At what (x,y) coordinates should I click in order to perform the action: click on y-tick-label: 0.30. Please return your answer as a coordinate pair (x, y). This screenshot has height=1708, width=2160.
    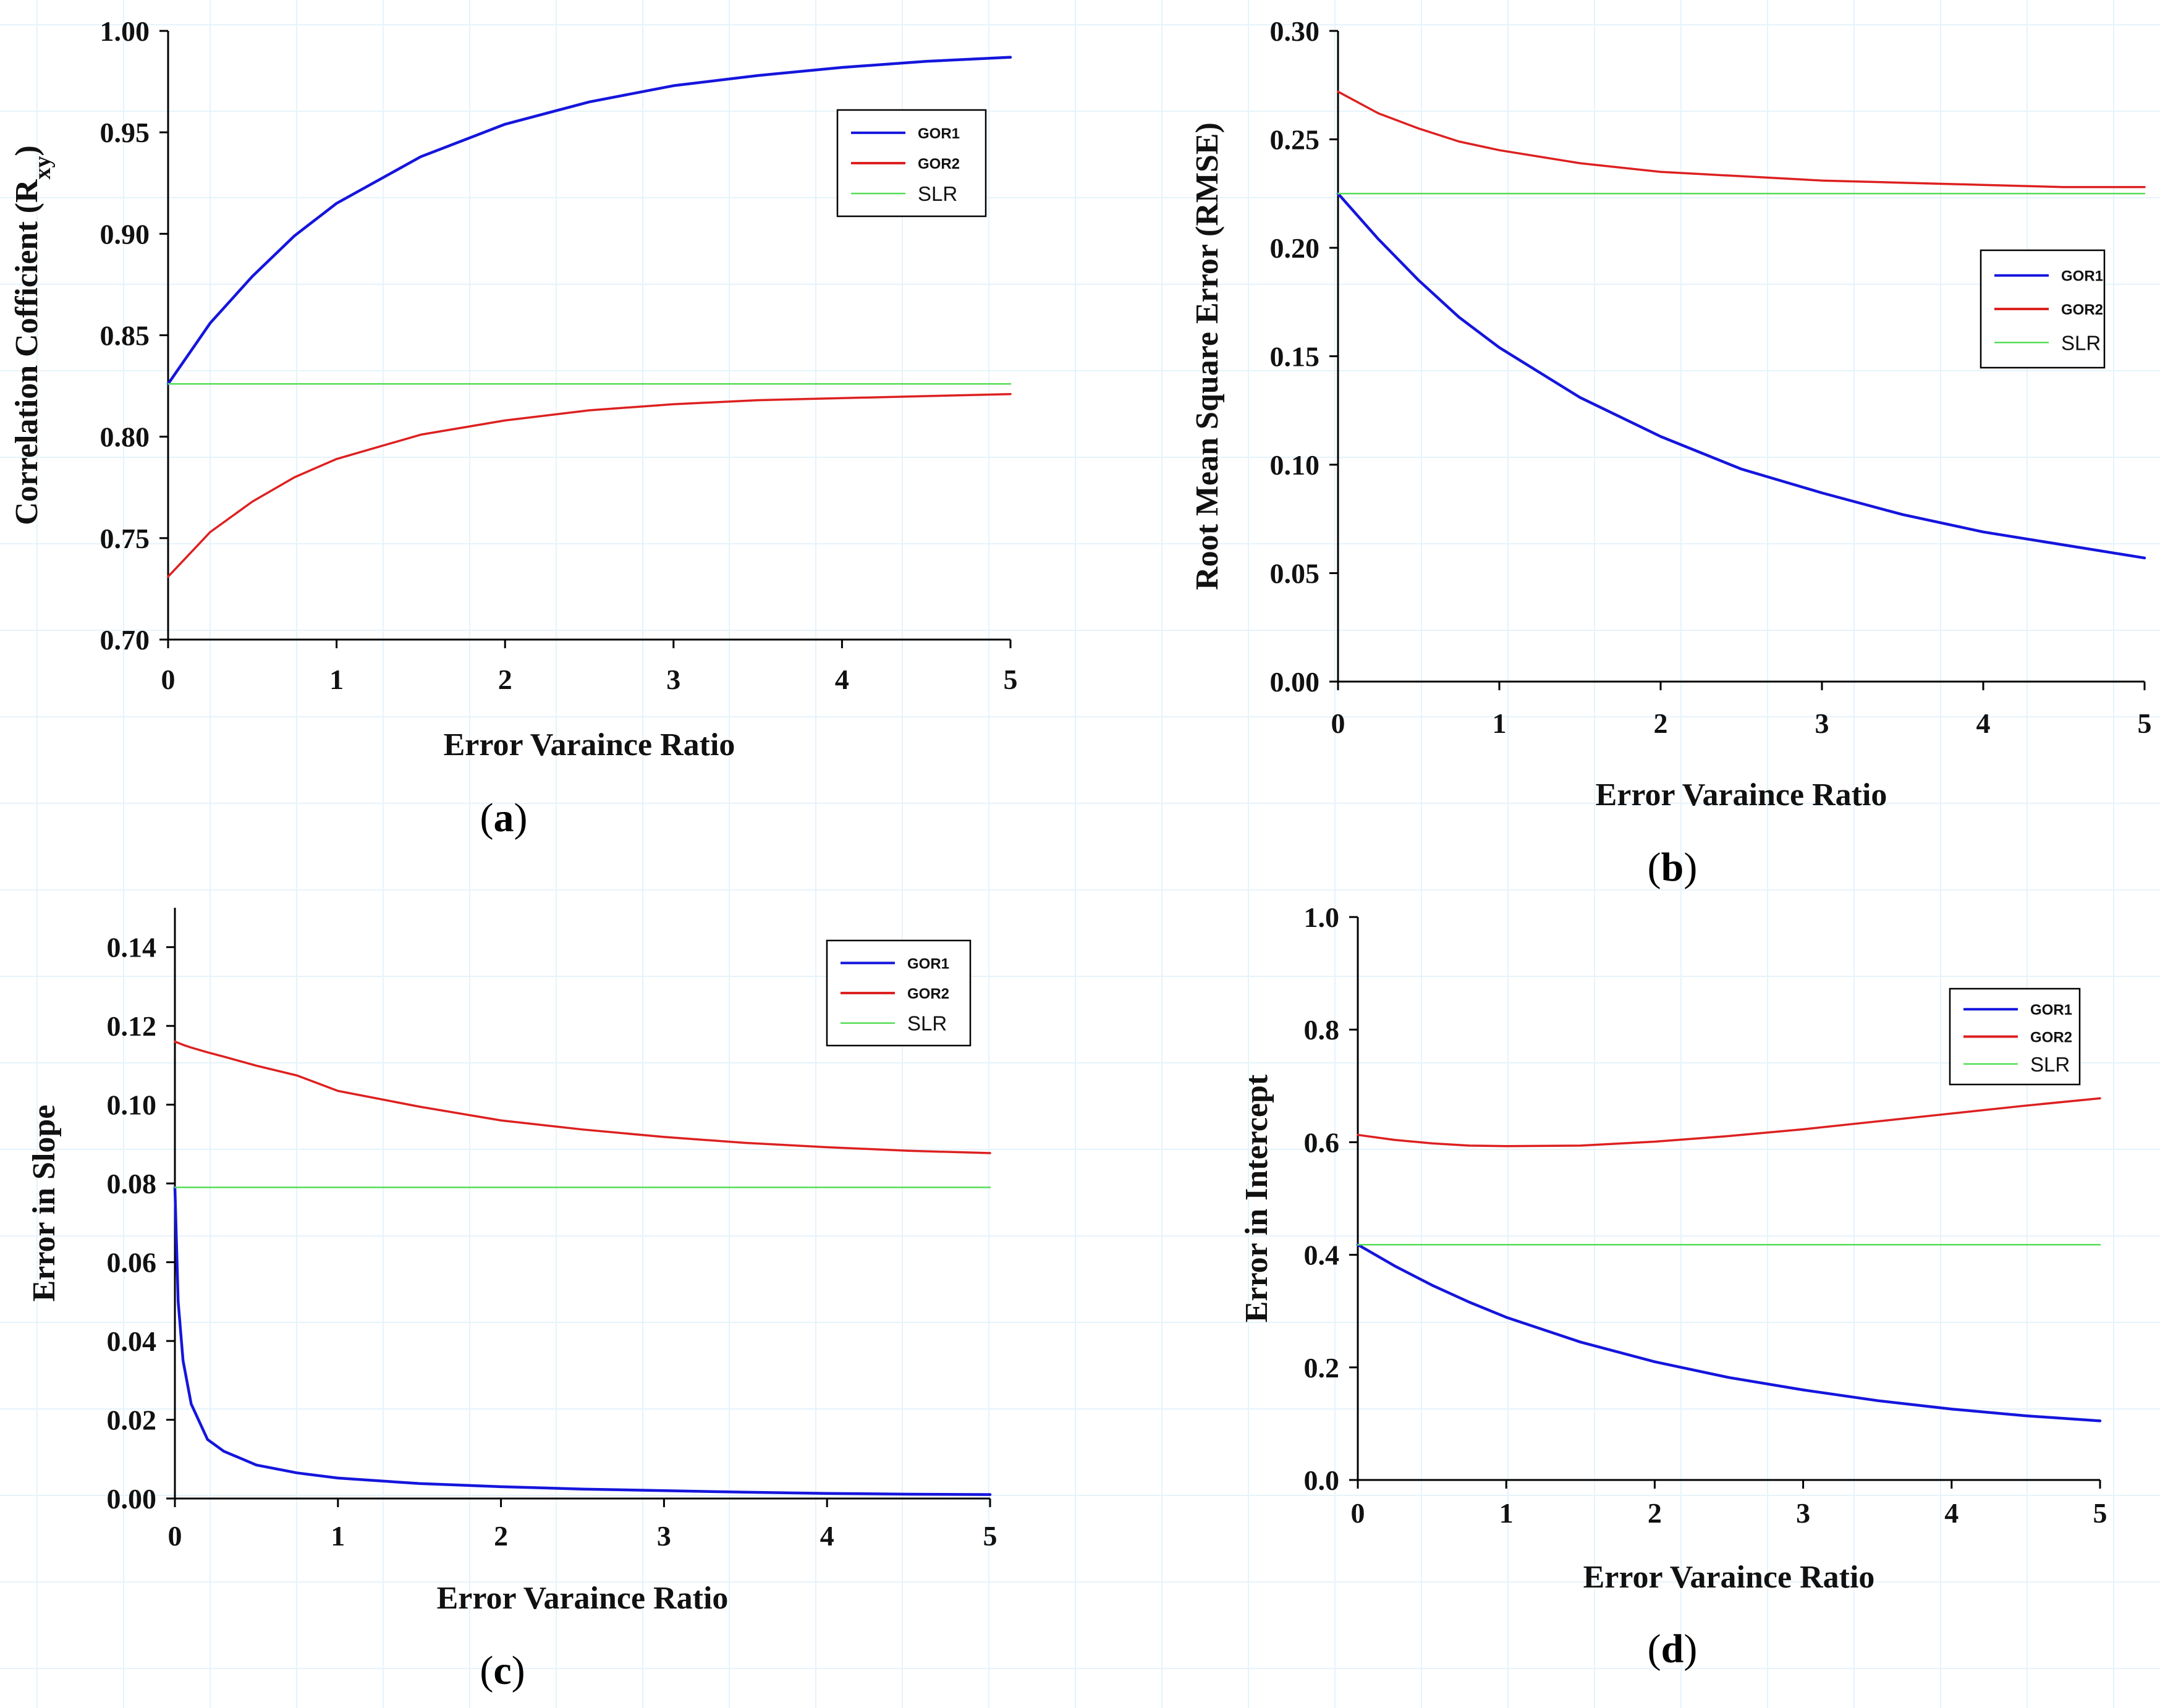
    Looking at the image, I should click on (1295, 31).